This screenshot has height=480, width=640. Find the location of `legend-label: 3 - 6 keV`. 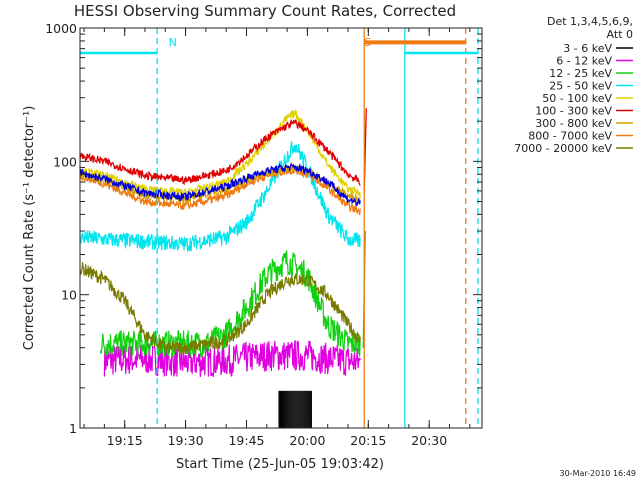

legend-label: 3 - 6 keV is located at coordinates (587, 48).